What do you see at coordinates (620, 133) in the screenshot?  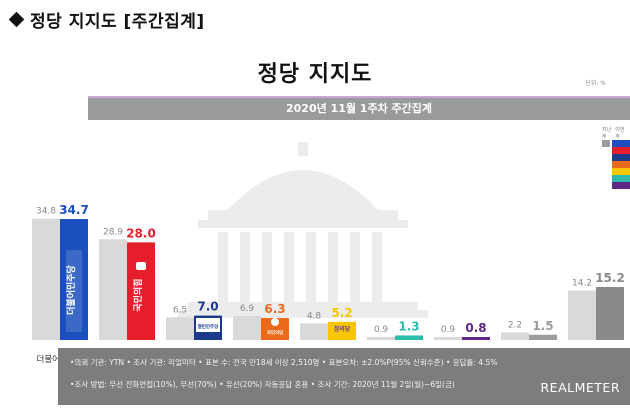 I see `legend-current-label: 이번 주` at bounding box center [620, 133].